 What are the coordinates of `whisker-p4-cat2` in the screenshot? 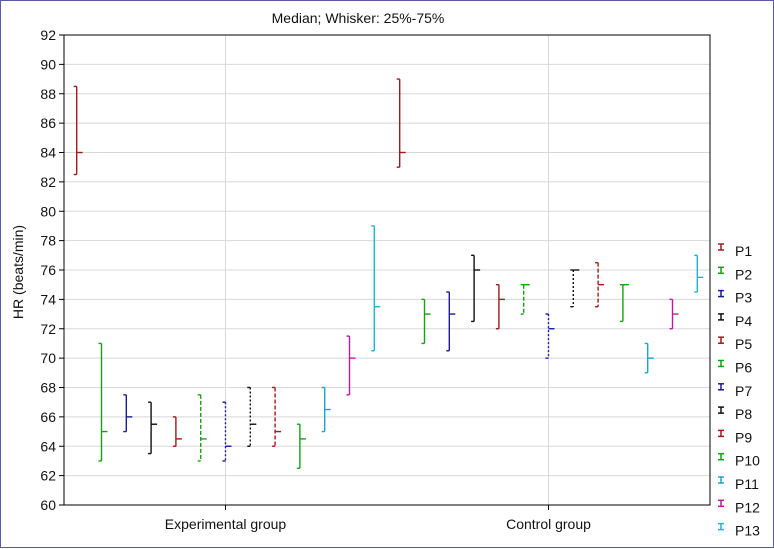 It's located at (476, 288).